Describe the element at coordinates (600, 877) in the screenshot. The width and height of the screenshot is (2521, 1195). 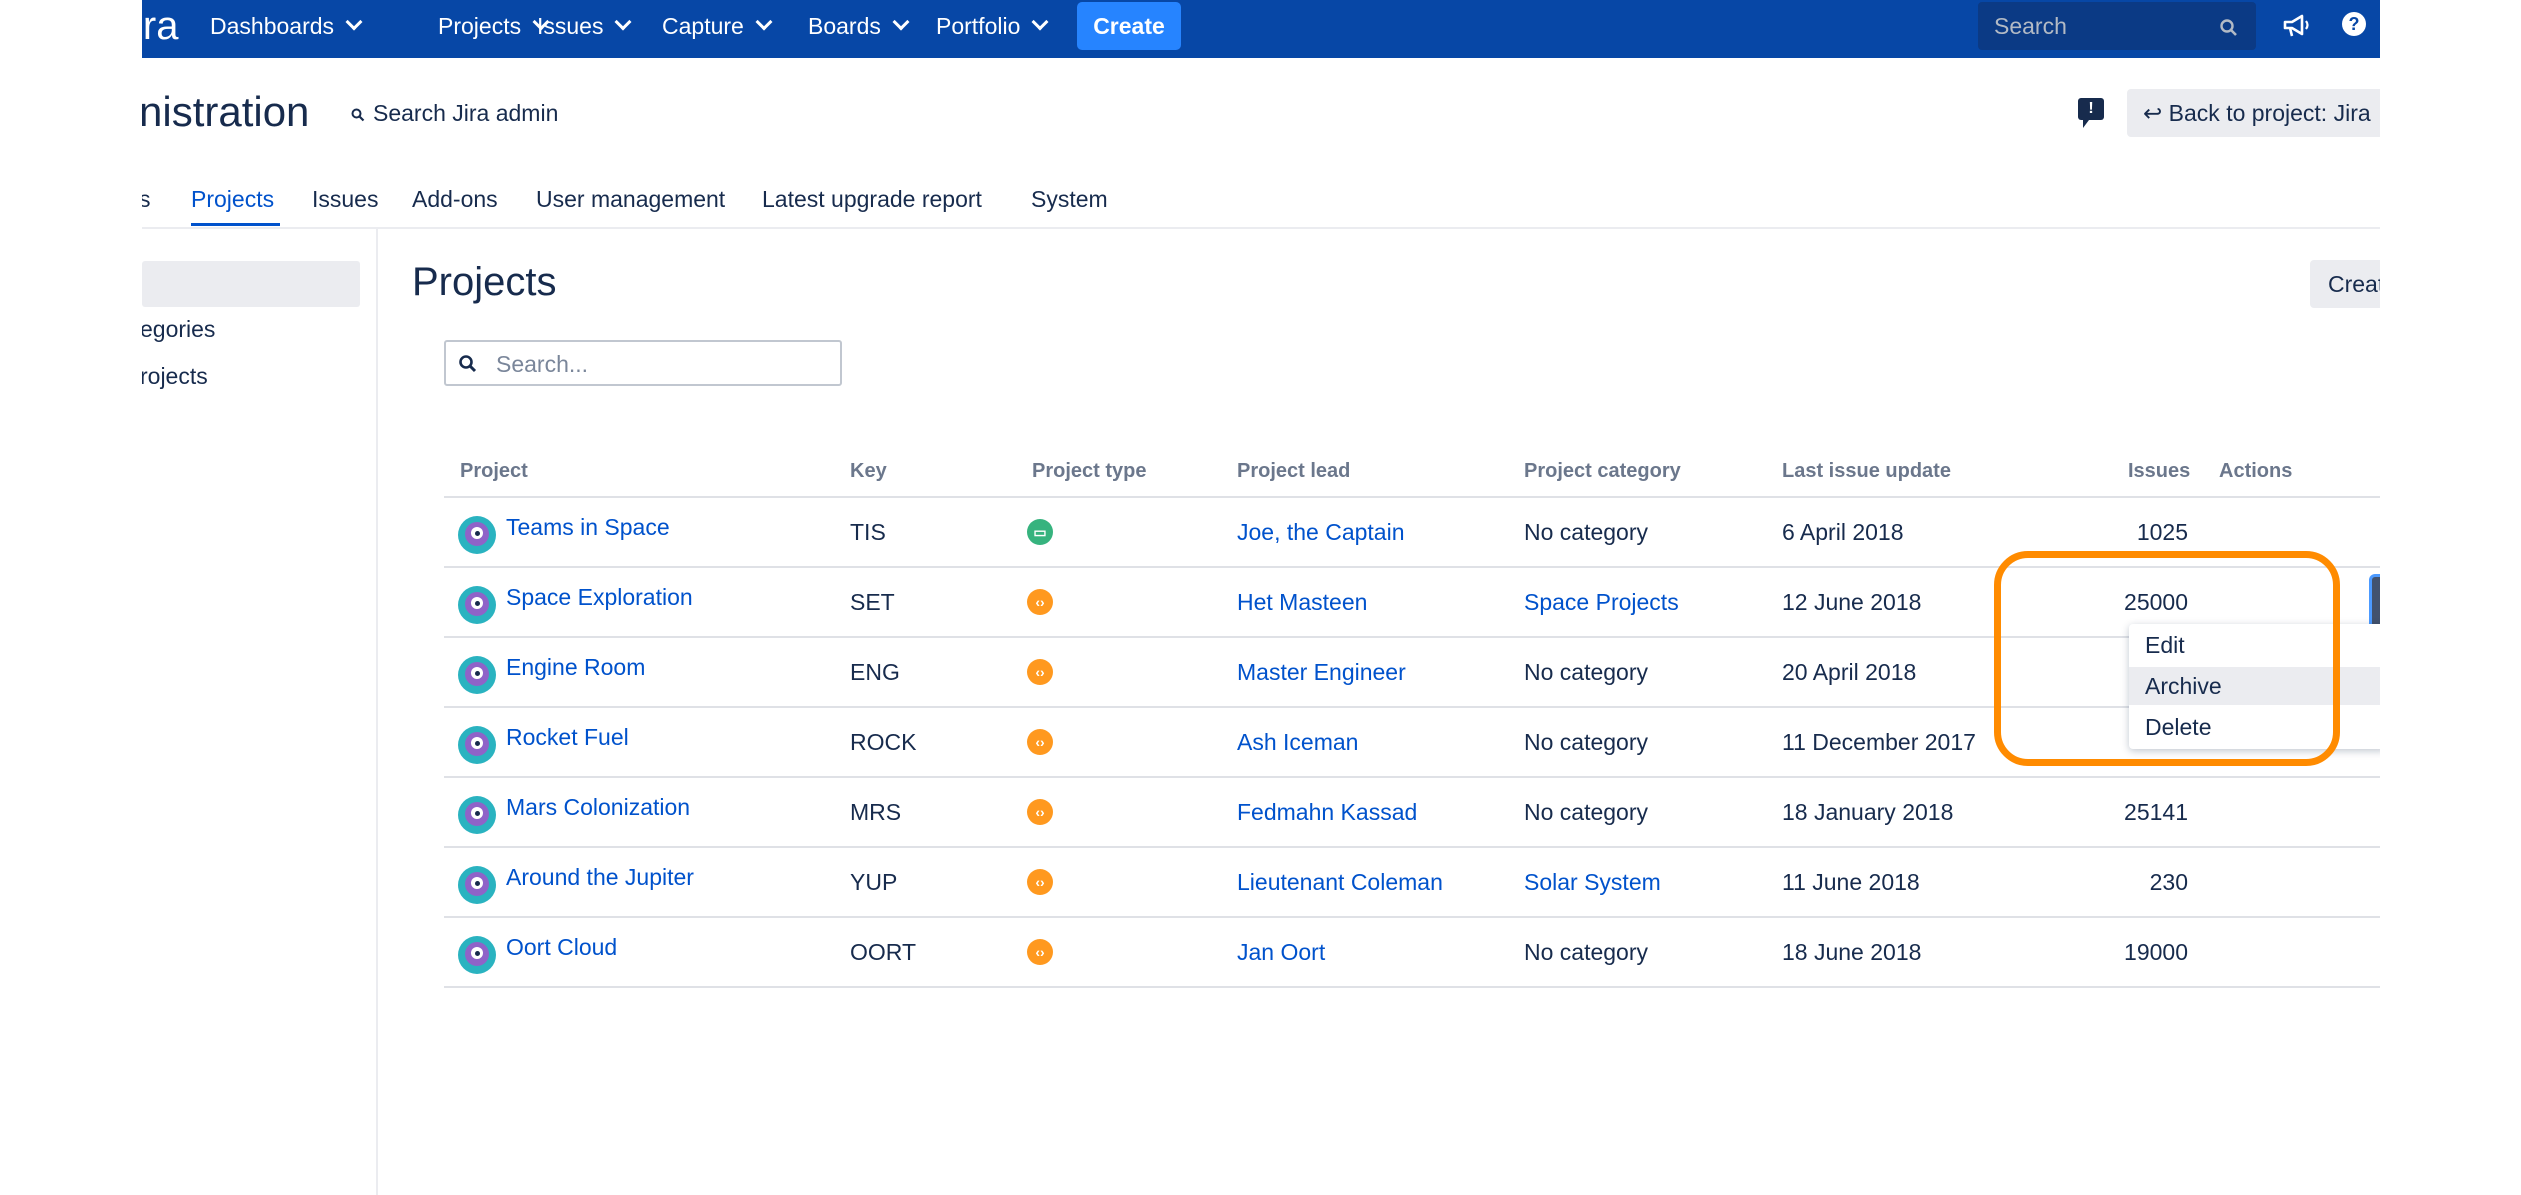
I see `project-name-link: Around the Jupiter` at that location.